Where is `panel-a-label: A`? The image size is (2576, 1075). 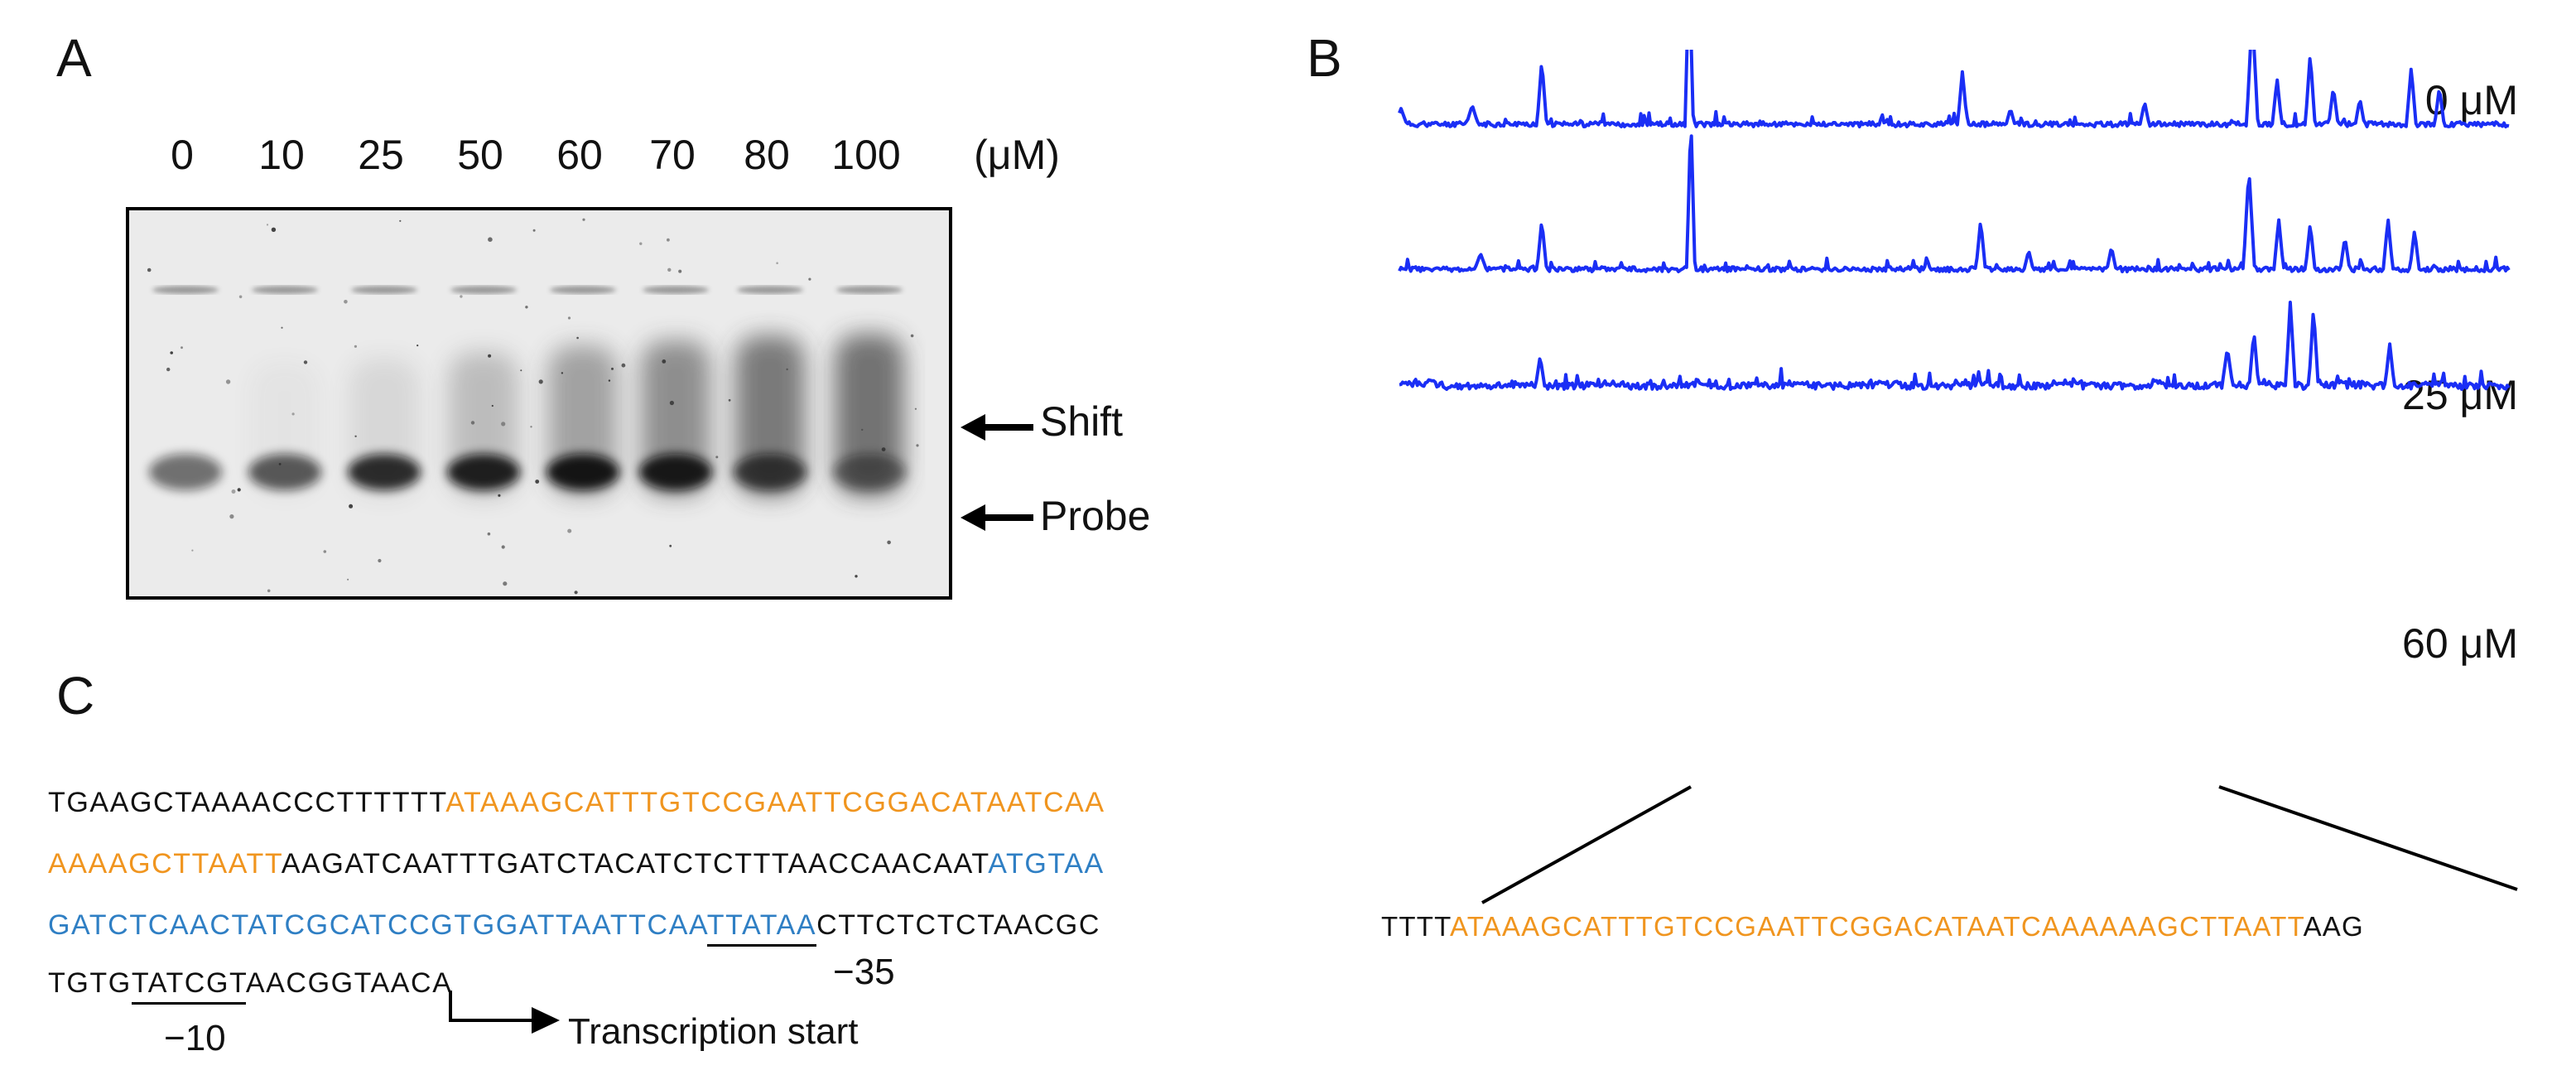 panel-a-label: A is located at coordinates (74, 58).